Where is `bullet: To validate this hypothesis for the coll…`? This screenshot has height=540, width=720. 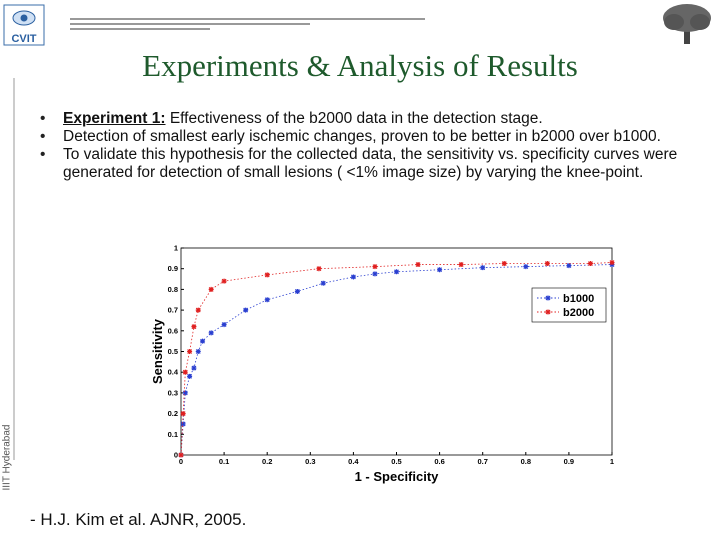 bullet: To validate this hypothesis for the coll… is located at coordinates (370, 164).